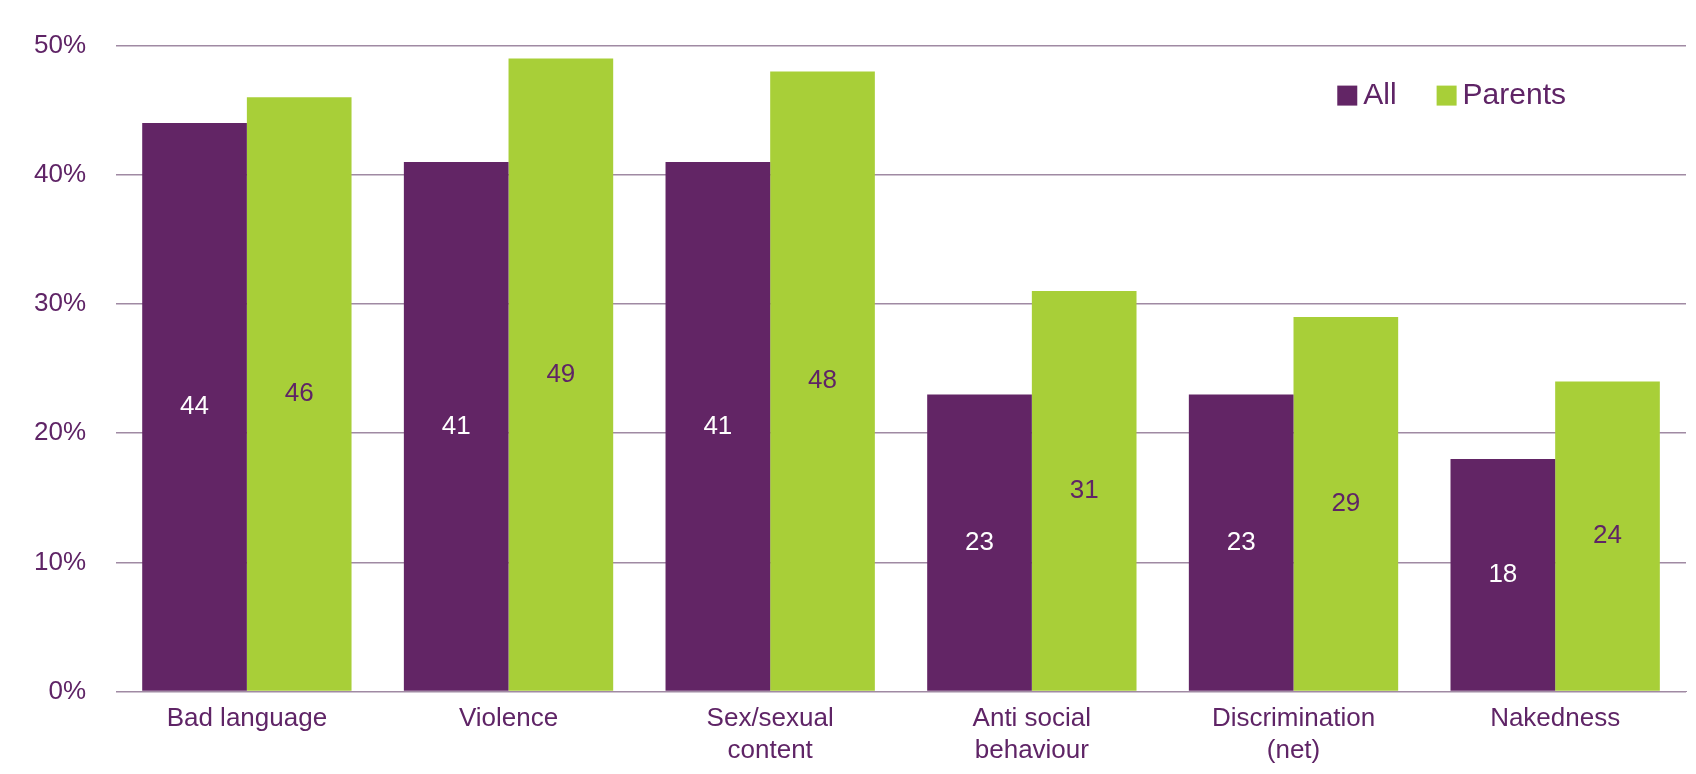 The height and width of the screenshot is (774, 1696). Describe the element at coordinates (60, 43) in the screenshot. I see `y-tick-label: 50%` at that location.